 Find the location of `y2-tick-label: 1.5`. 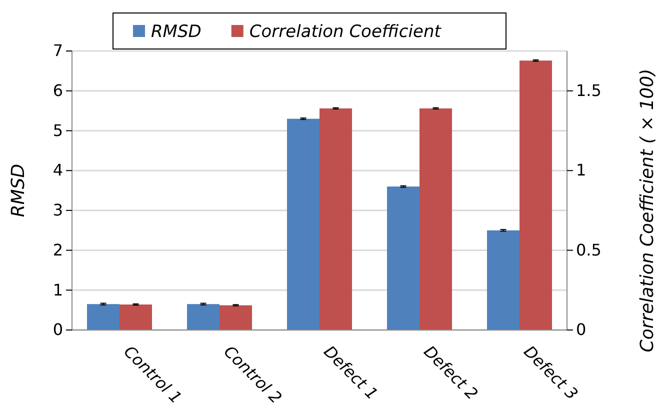

y2-tick-label: 1.5 is located at coordinates (589, 90).